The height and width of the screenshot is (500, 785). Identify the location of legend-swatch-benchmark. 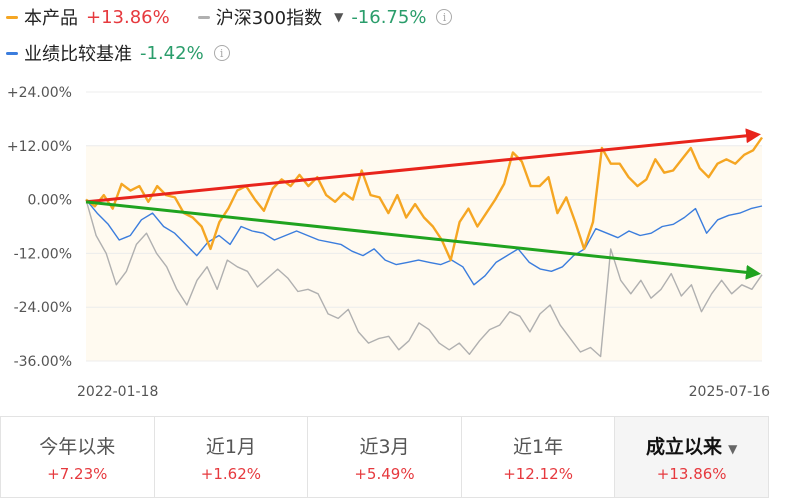
(12, 53).